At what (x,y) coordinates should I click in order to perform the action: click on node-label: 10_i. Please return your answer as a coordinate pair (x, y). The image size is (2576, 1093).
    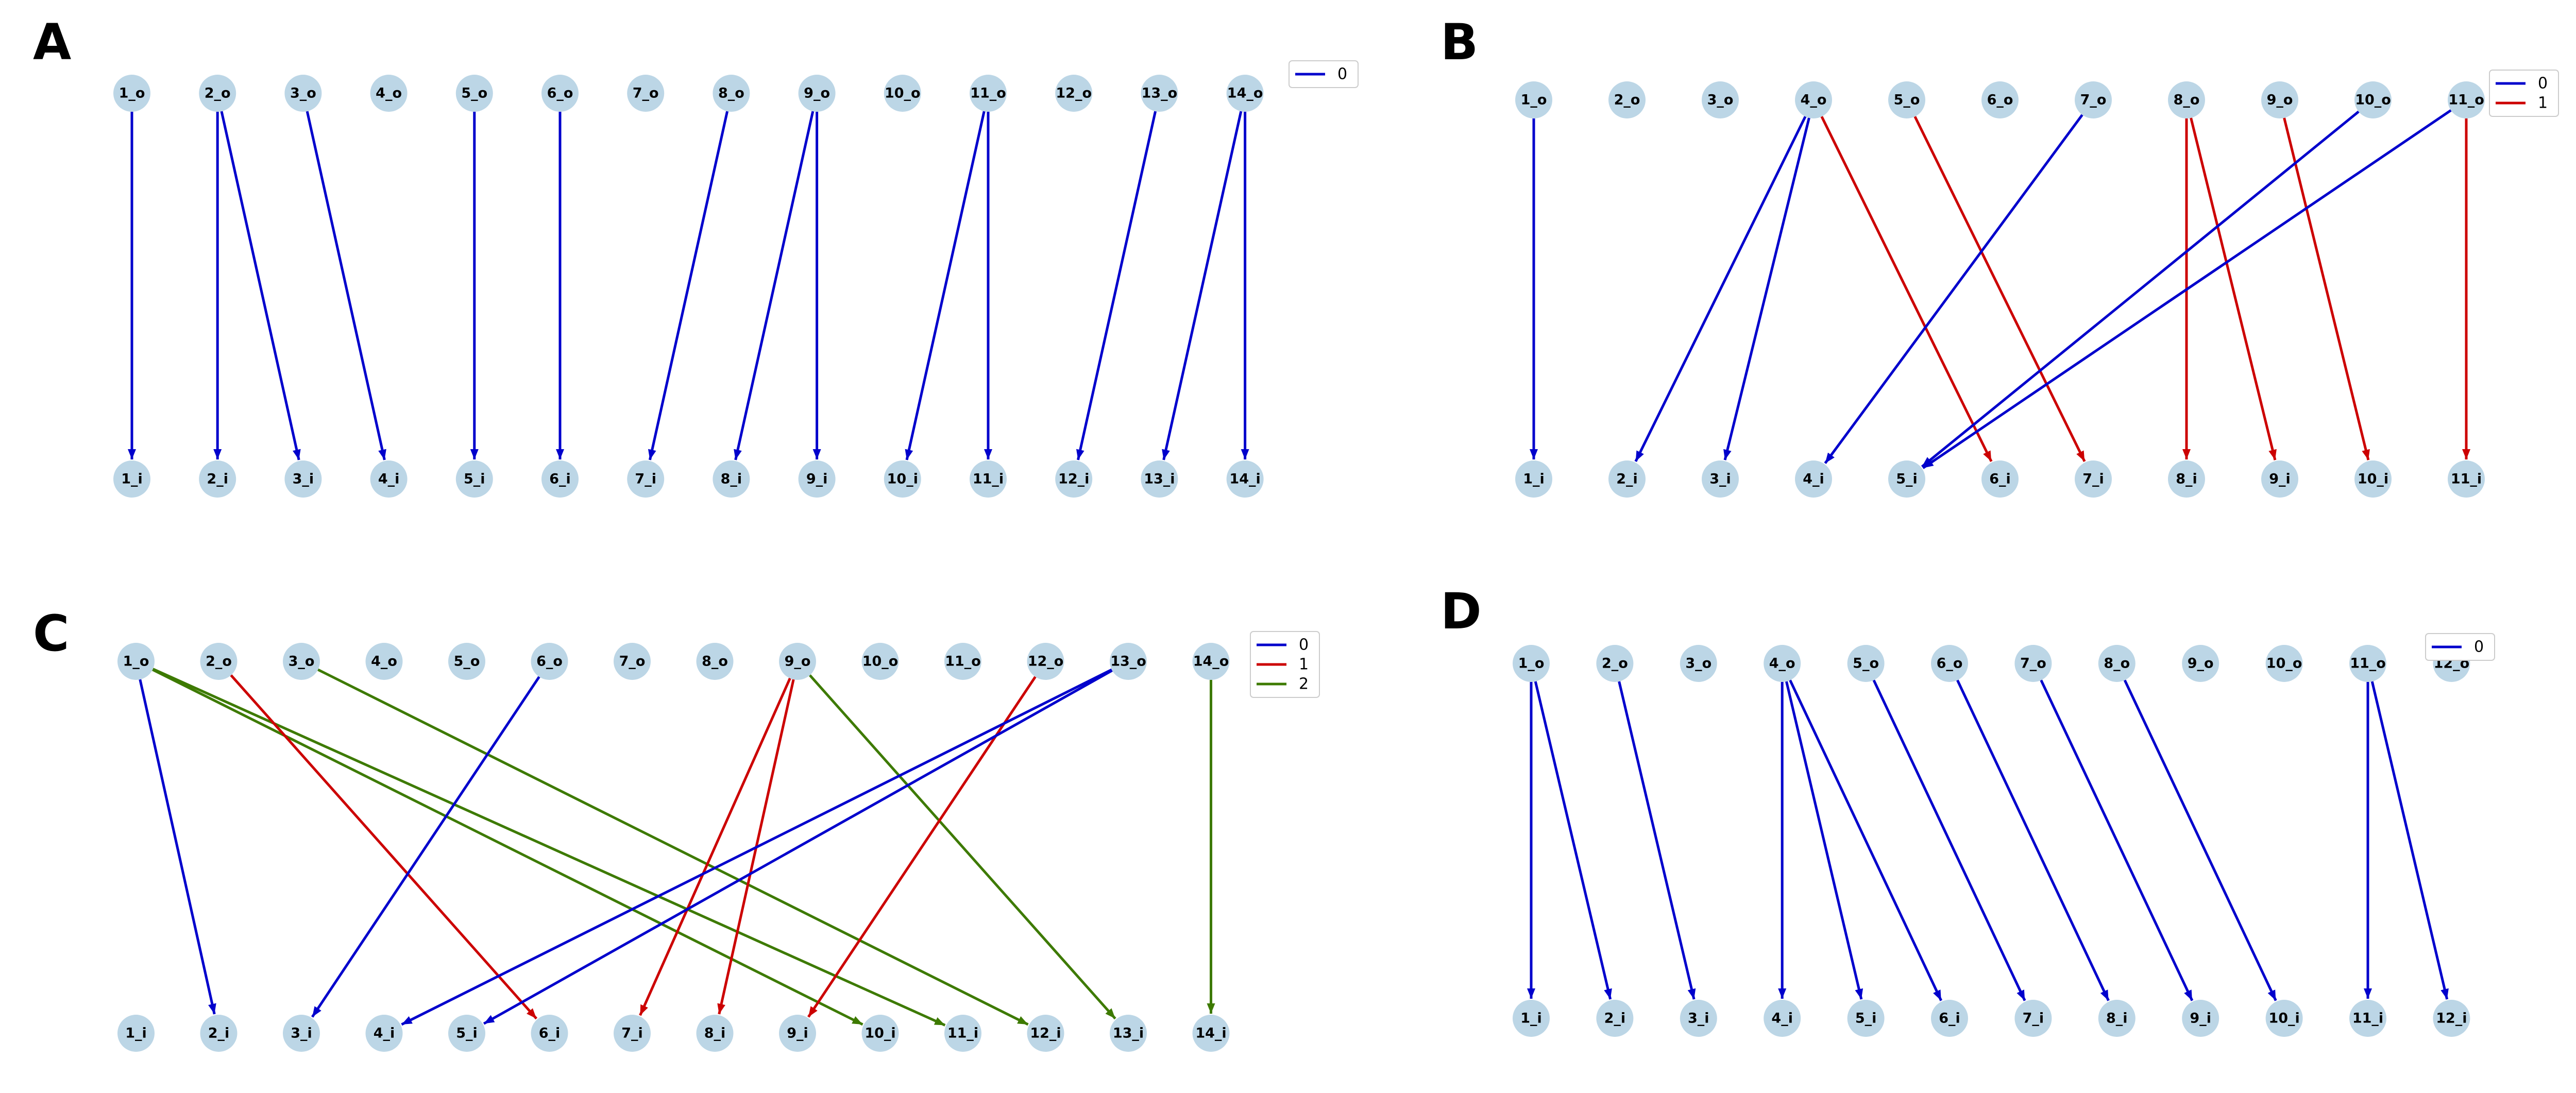
    Looking at the image, I should click on (902, 479).